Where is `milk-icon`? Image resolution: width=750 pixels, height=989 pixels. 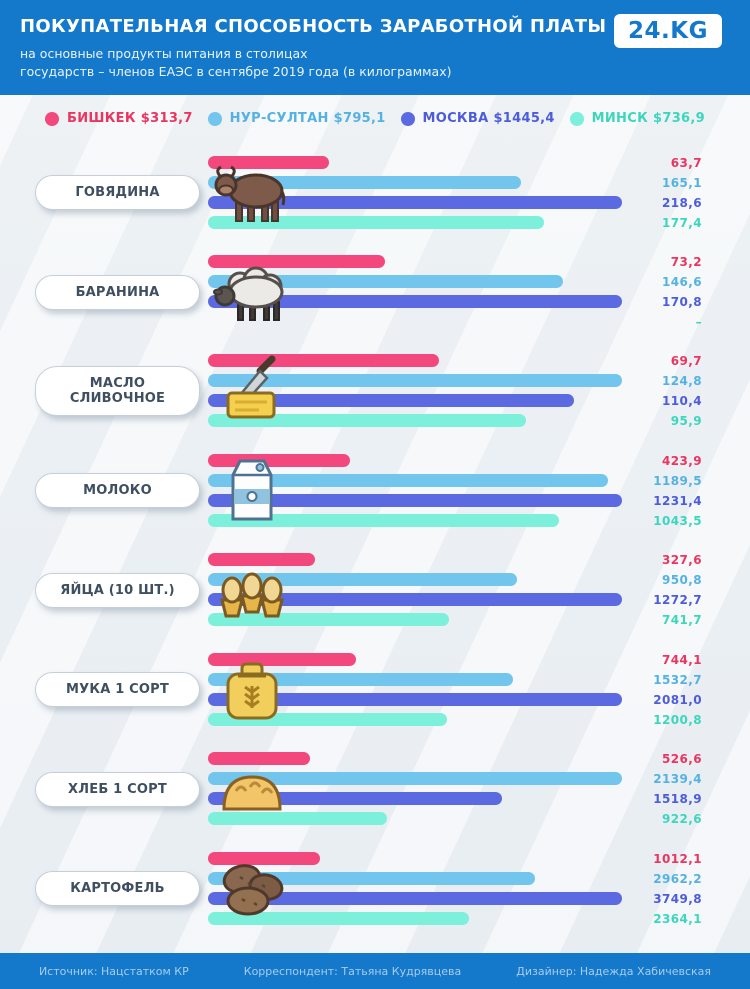 milk-icon is located at coordinates (252, 491).